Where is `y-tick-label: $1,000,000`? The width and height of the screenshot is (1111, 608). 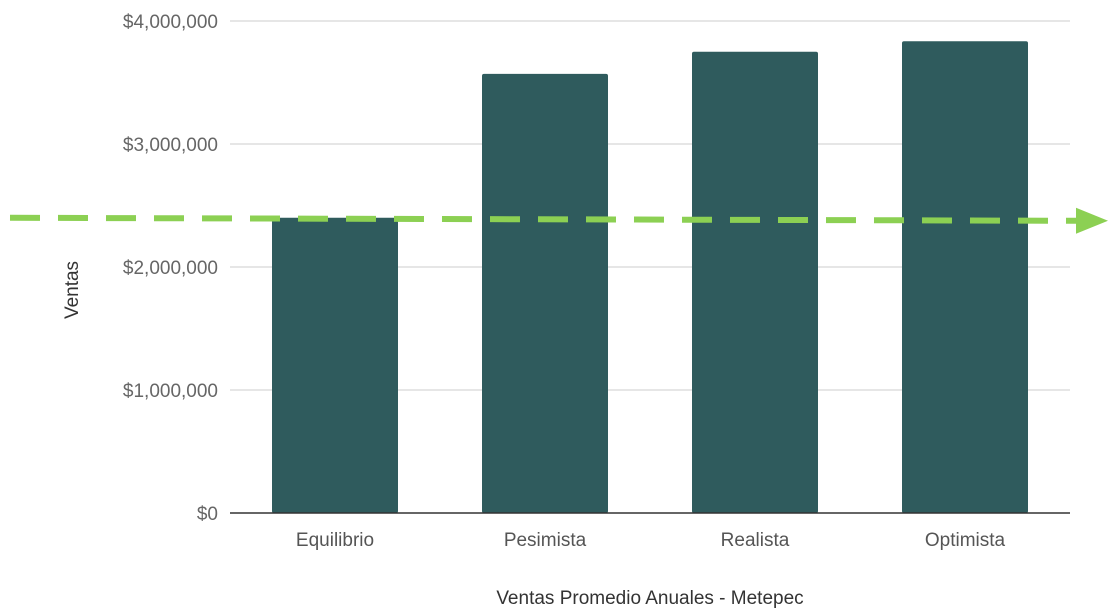 y-tick-label: $1,000,000 is located at coordinates (170, 391).